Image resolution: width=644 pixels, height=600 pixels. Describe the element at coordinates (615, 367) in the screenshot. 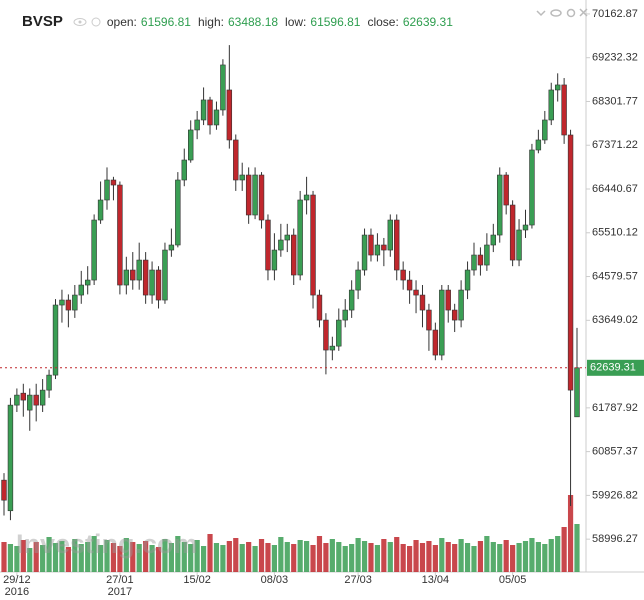

I see `last-price-box` at that location.